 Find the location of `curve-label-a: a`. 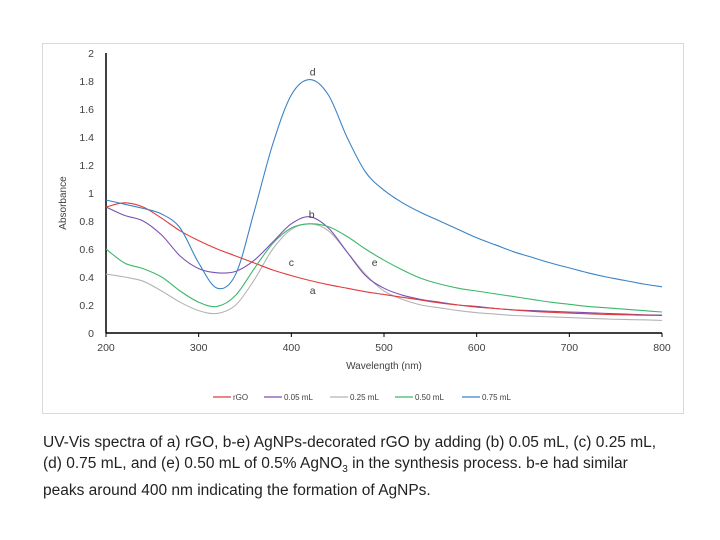

curve-label-a: a is located at coordinates (313, 291).